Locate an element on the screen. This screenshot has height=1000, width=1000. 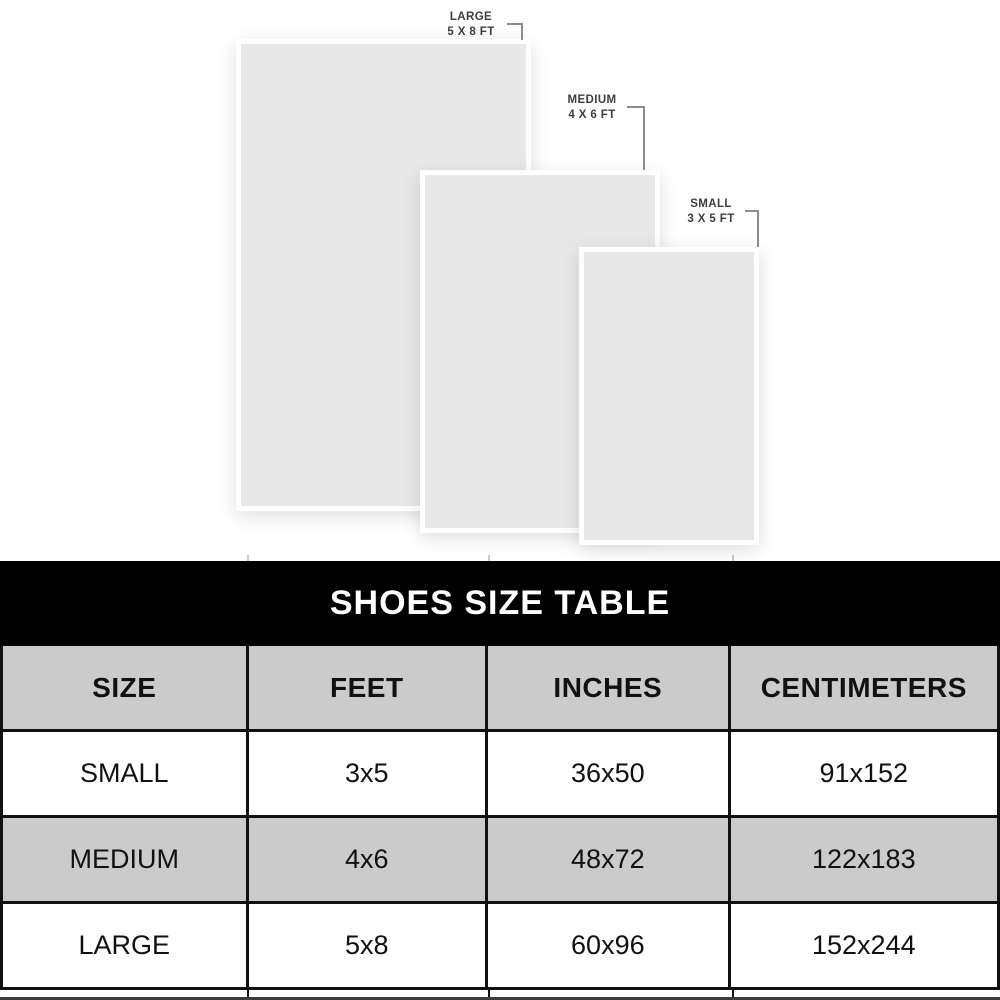
large-connector-line-horizontal is located at coordinates (515, 24).